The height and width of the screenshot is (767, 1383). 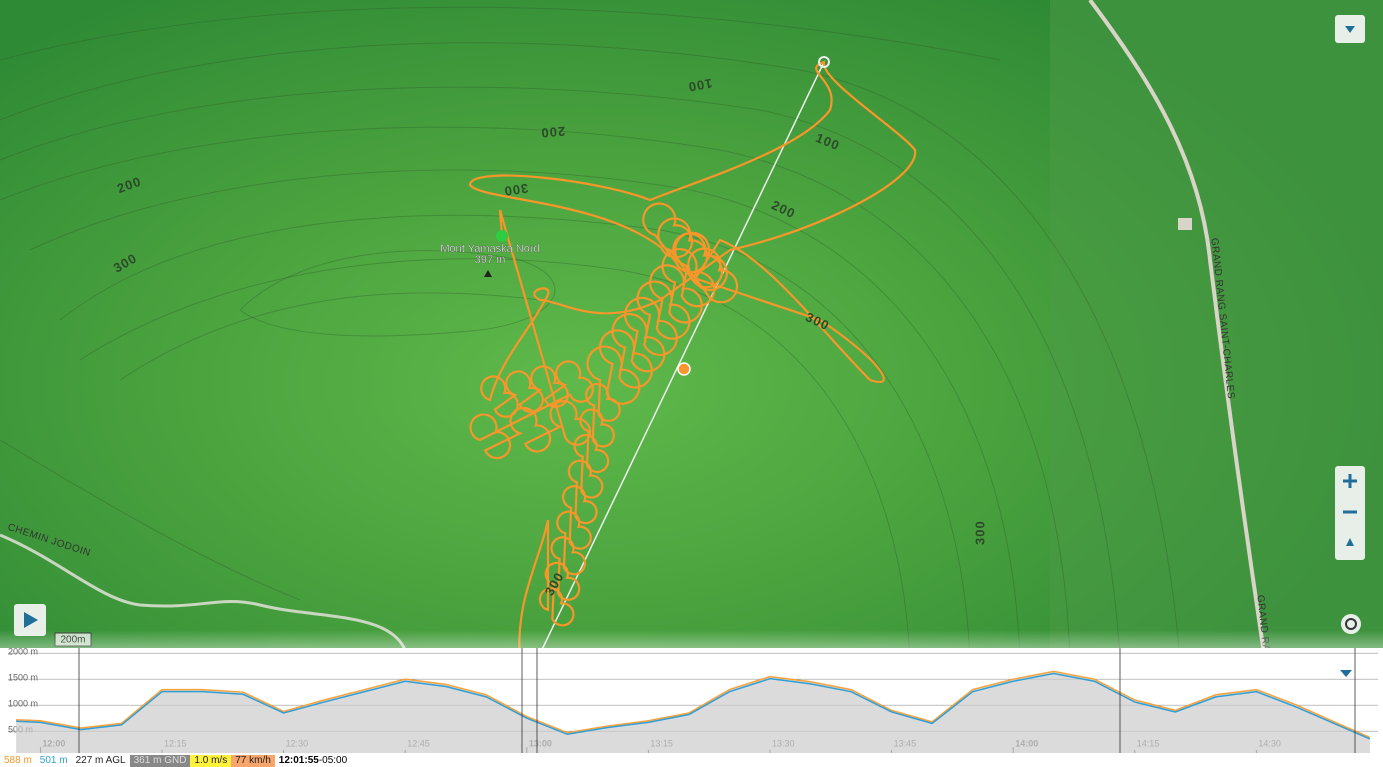 What do you see at coordinates (211, 761) in the screenshot?
I see `vario: 1.0 m/s` at bounding box center [211, 761].